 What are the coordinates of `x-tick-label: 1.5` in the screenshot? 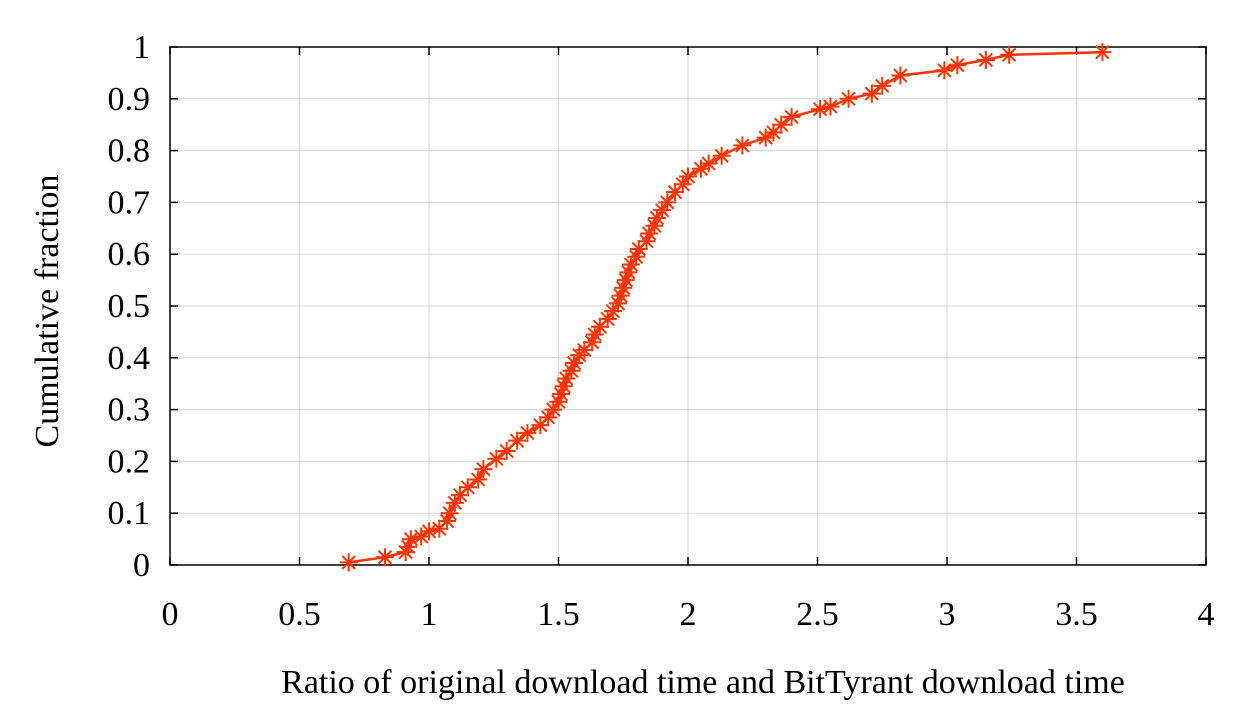 It's located at (558, 614).